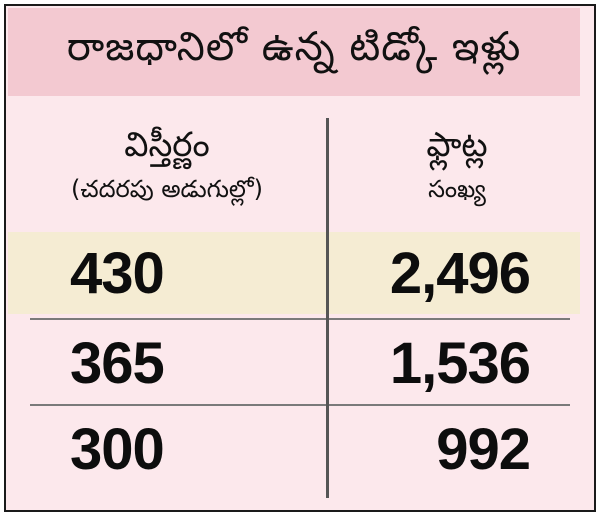  What do you see at coordinates (167, 145) in the screenshot?
I see `header-area-label: విస్తీర్ణం` at bounding box center [167, 145].